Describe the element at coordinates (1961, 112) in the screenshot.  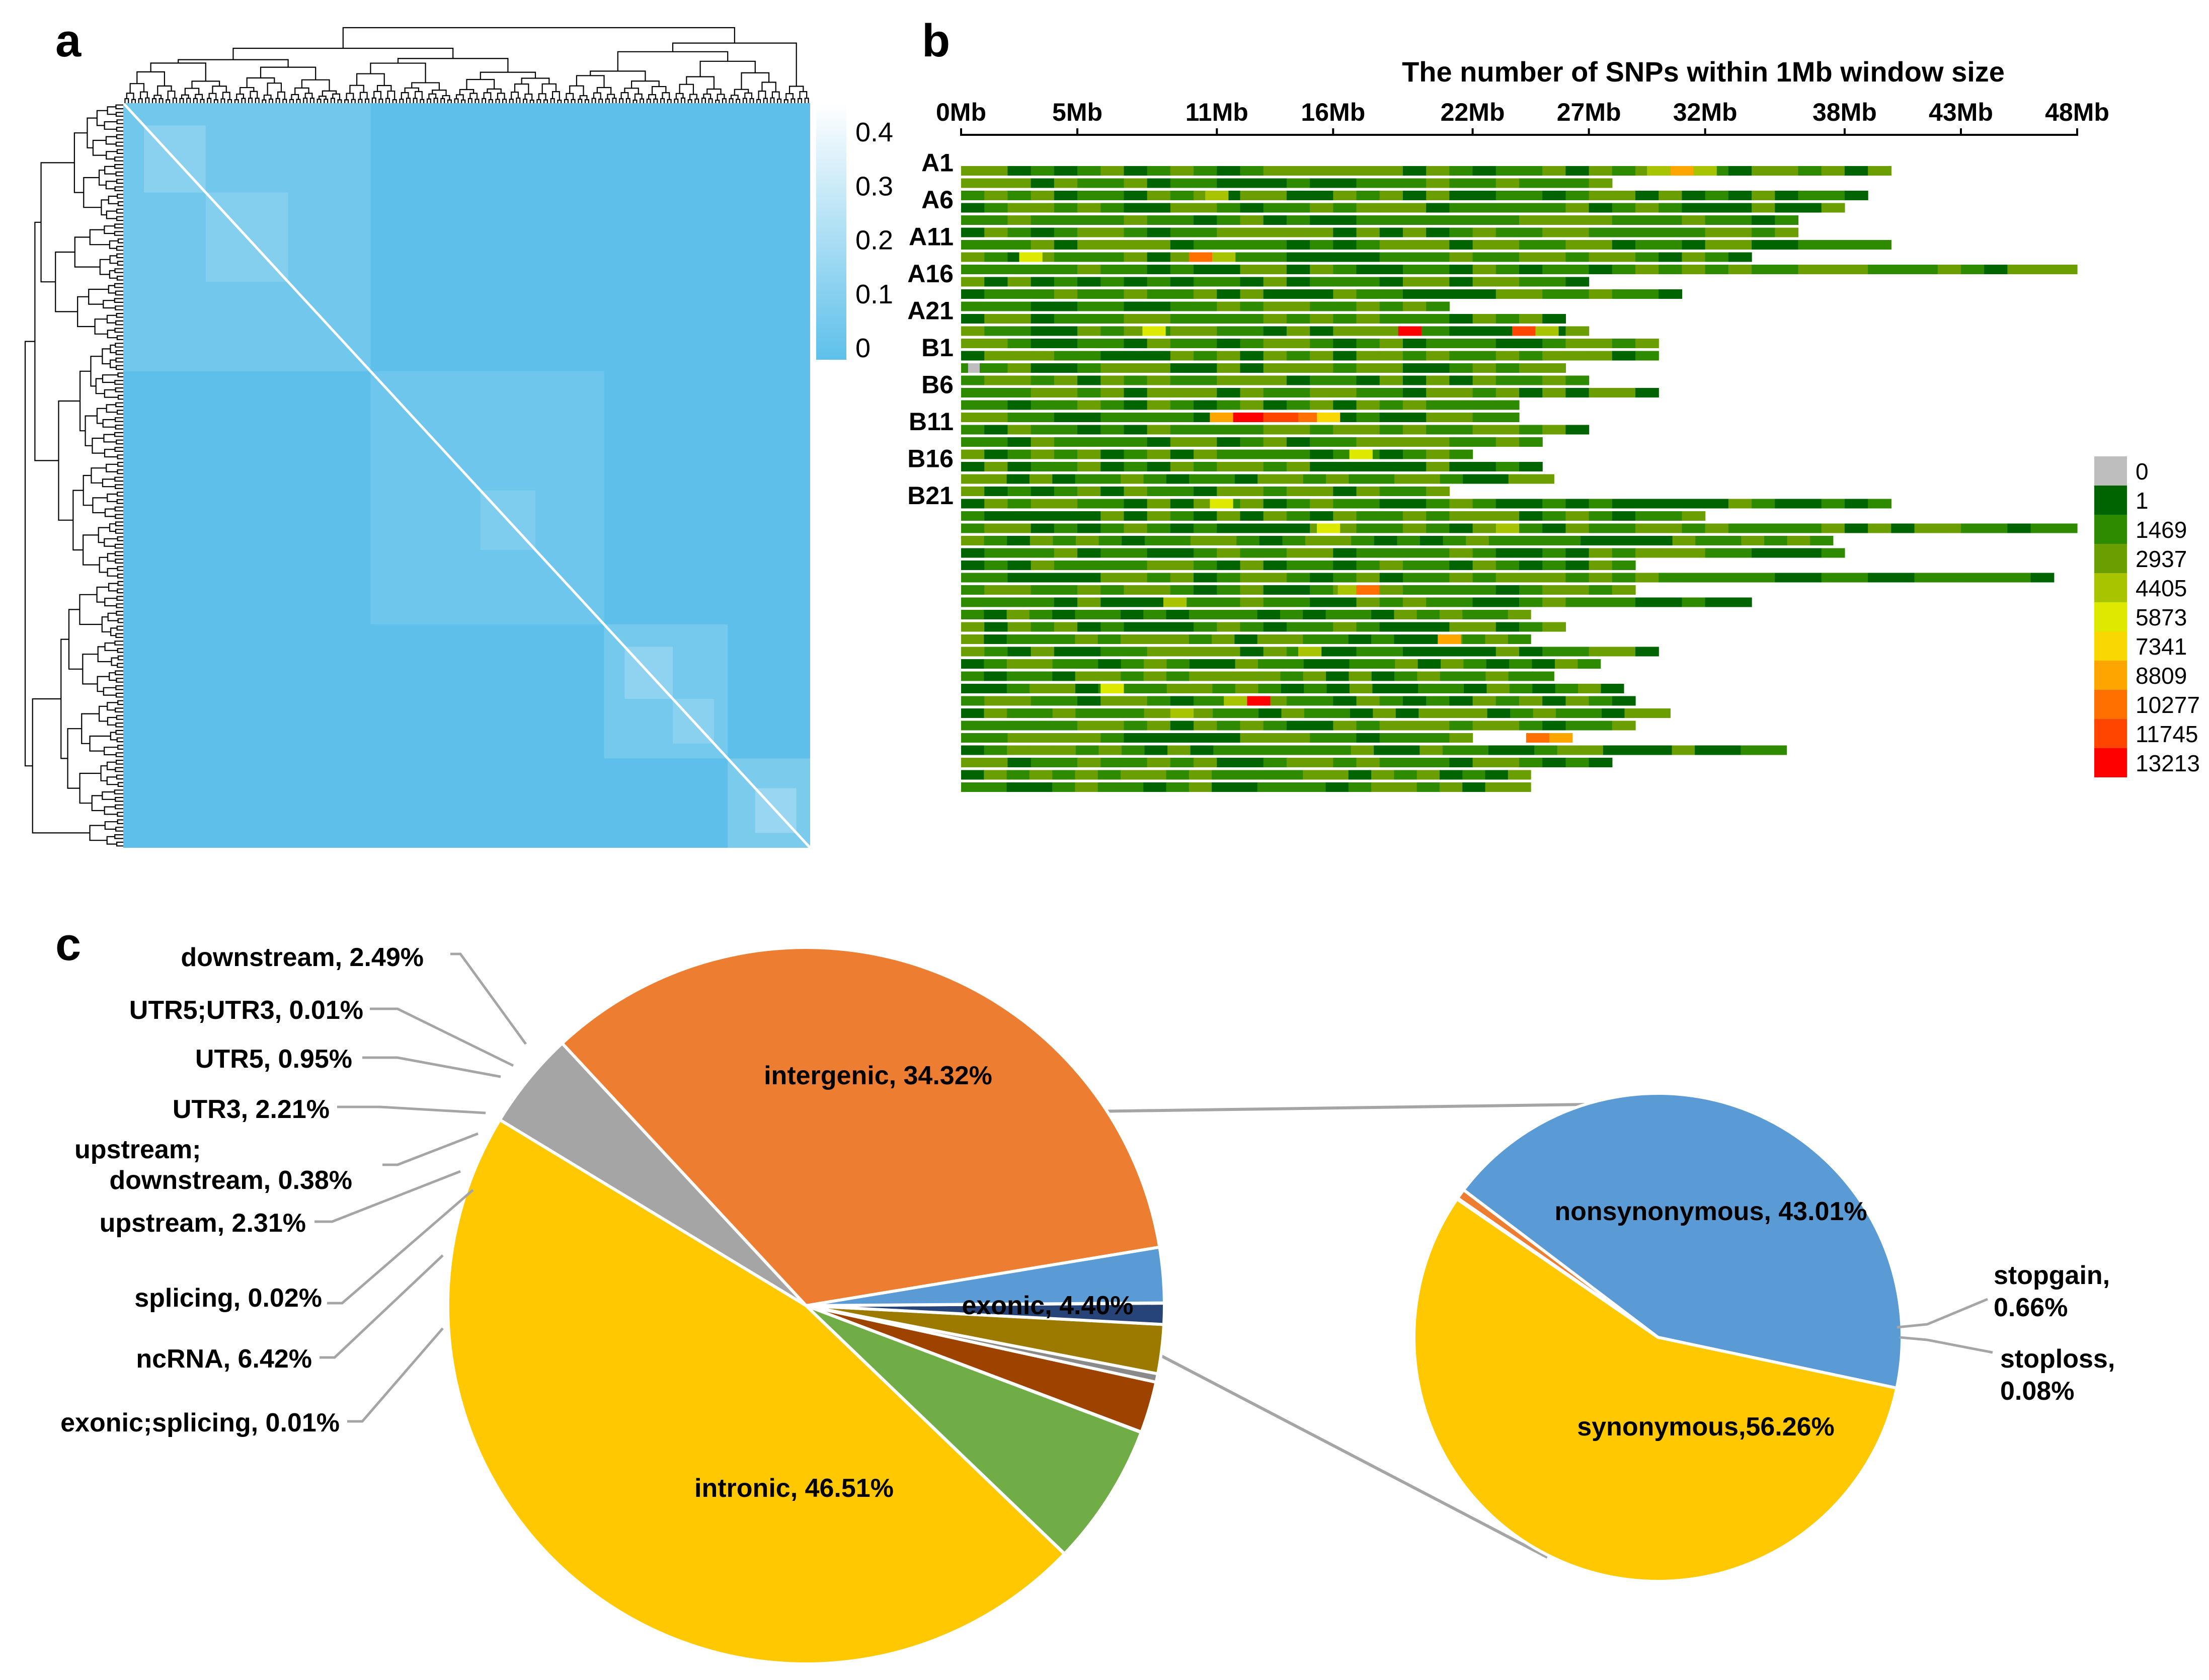
I see `x-axis-tick-label: 43Mb` at that location.